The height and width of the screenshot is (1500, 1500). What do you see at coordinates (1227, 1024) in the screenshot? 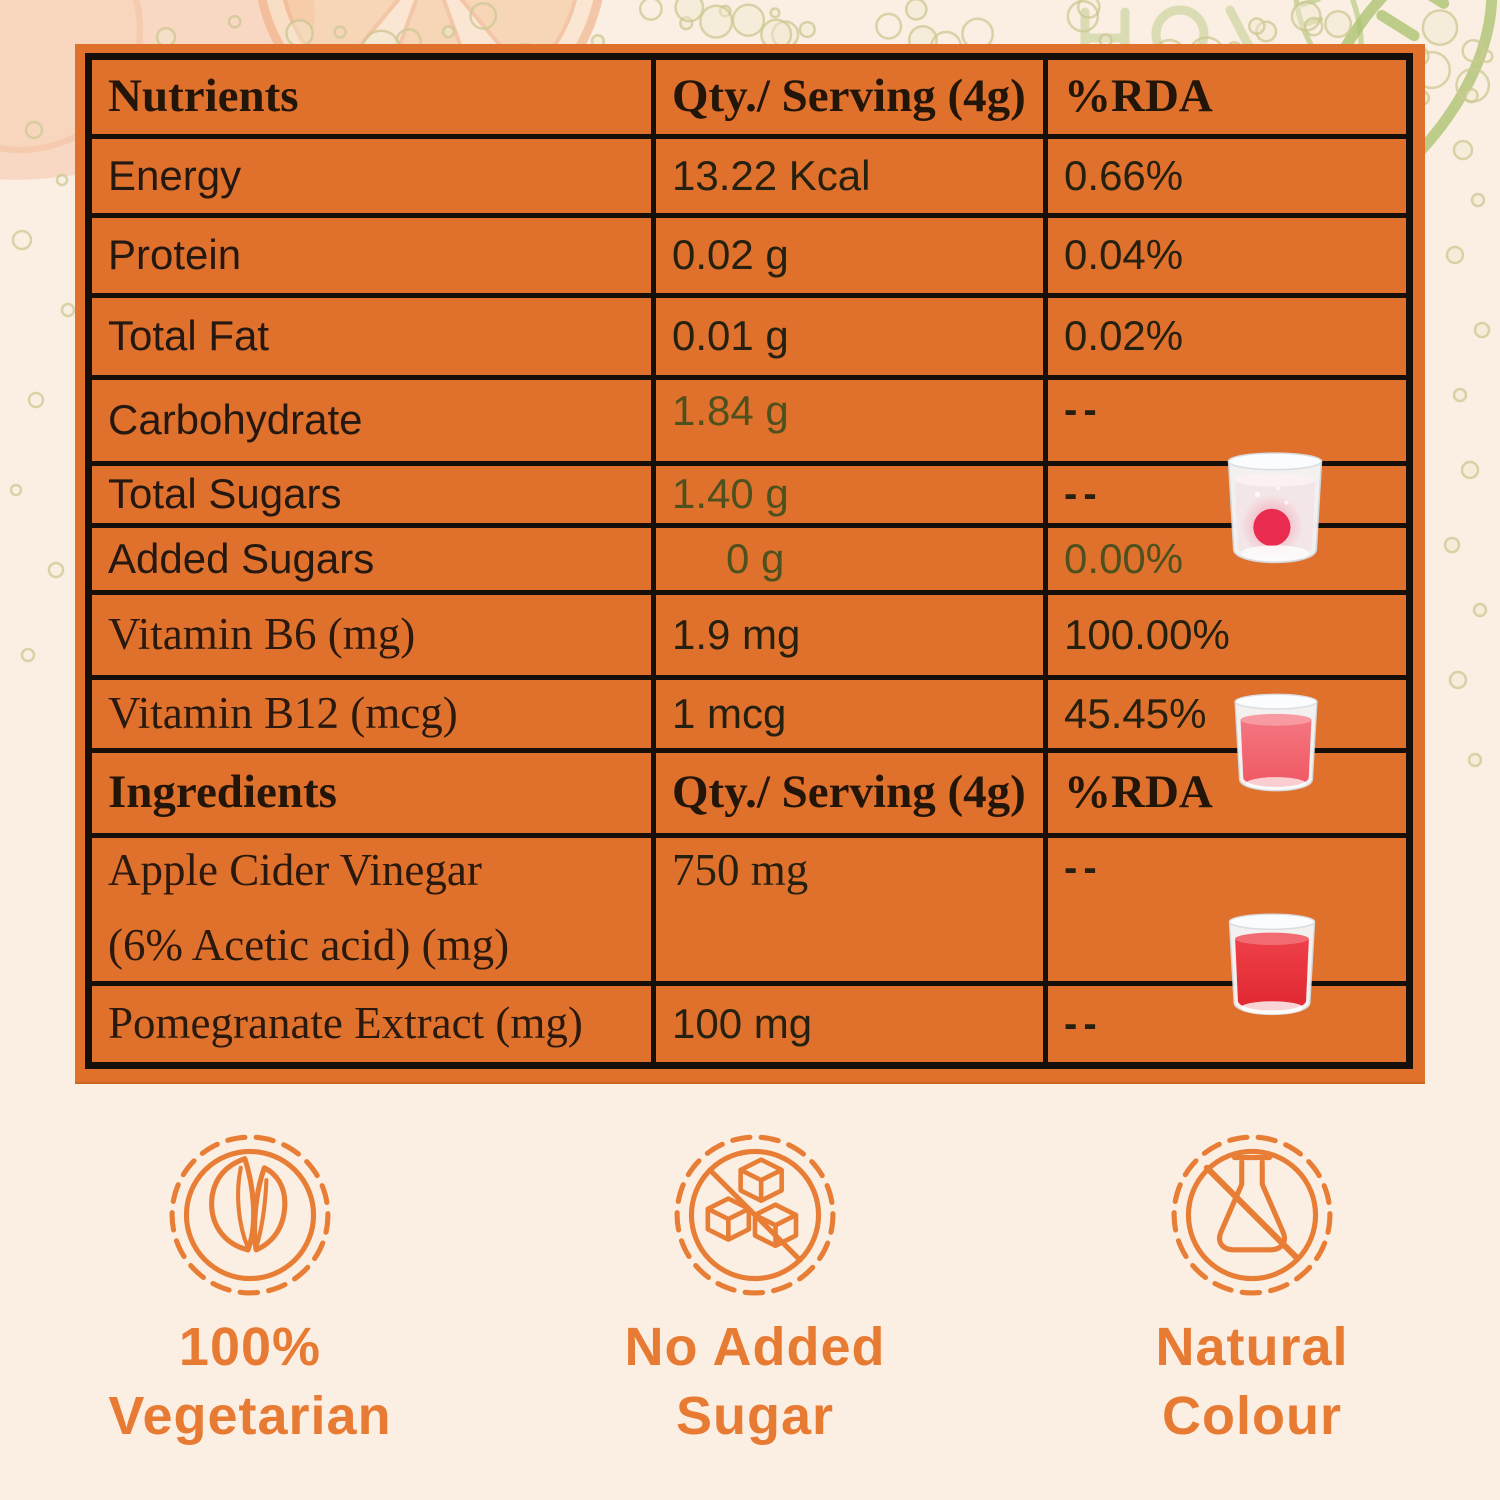
I see `pomegranate-extract-rda: --` at bounding box center [1227, 1024].